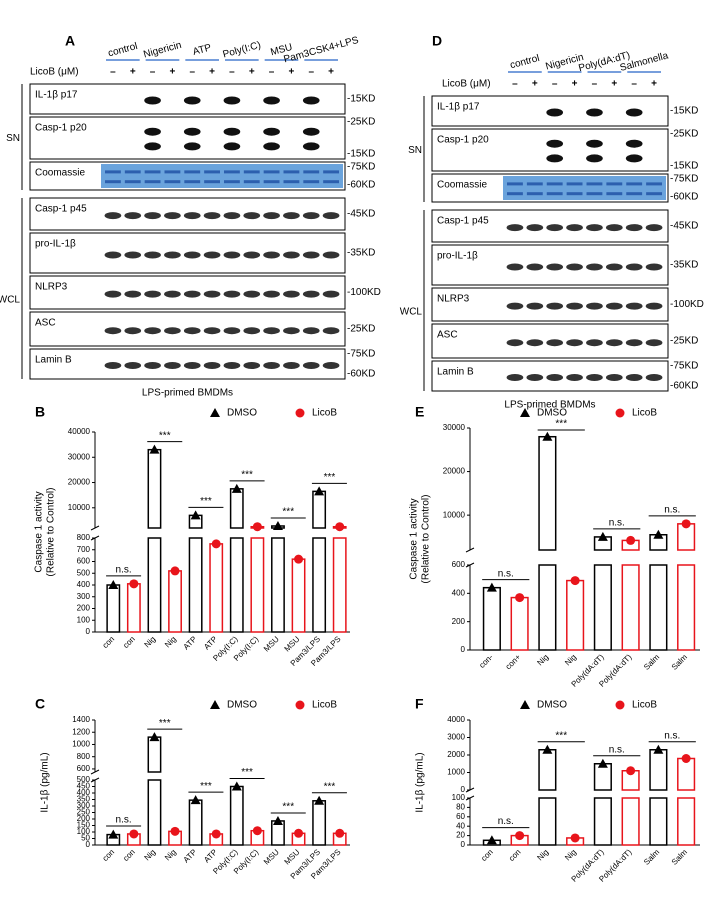 This screenshot has width=709, height=899. What do you see at coordinates (40, 412) in the screenshot?
I see `panel-letter: B` at bounding box center [40, 412].